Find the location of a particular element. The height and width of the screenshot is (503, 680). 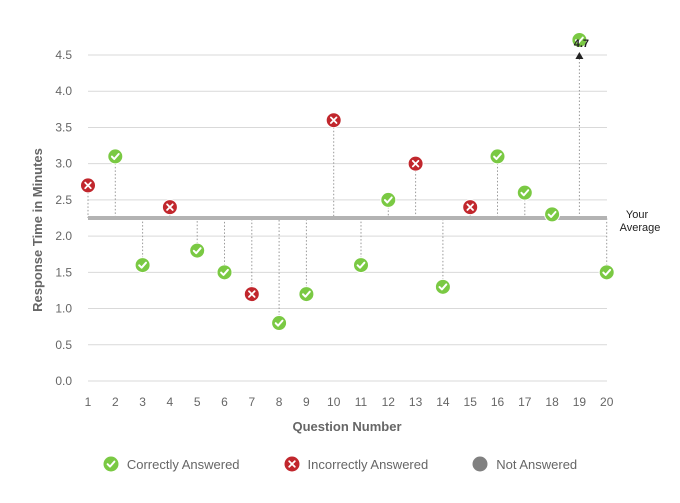

dot-icon is located at coordinates (480, 464).